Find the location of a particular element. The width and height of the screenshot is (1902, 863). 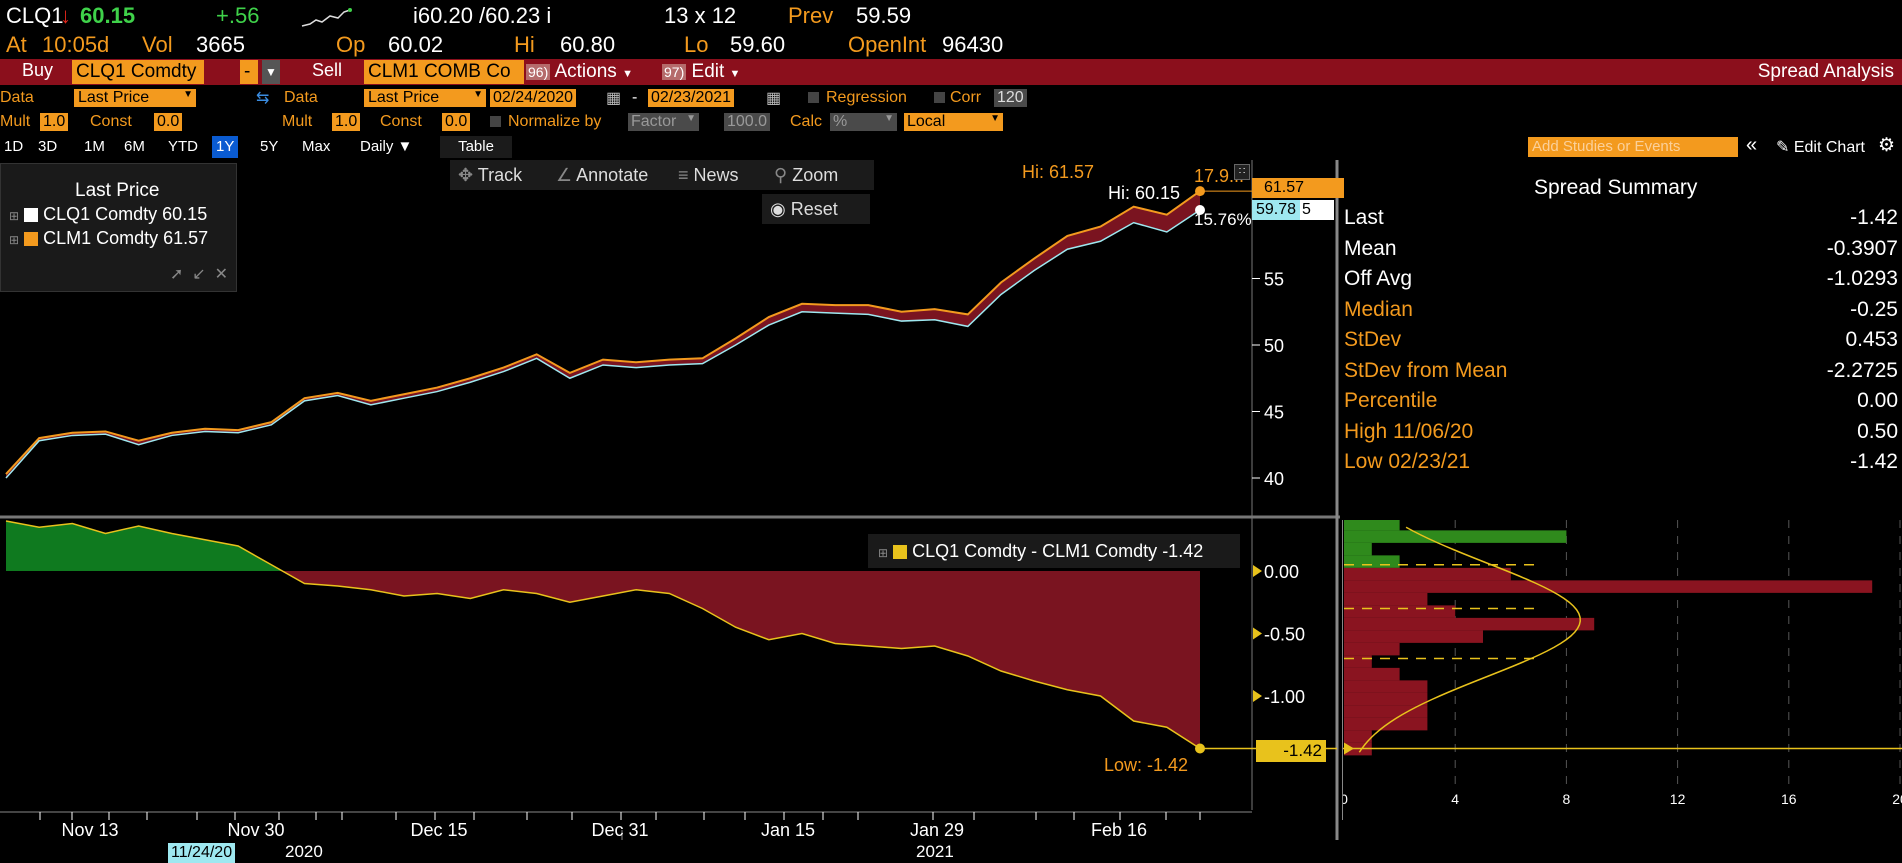

pin-icon: ➚ is located at coordinates (177, 274).